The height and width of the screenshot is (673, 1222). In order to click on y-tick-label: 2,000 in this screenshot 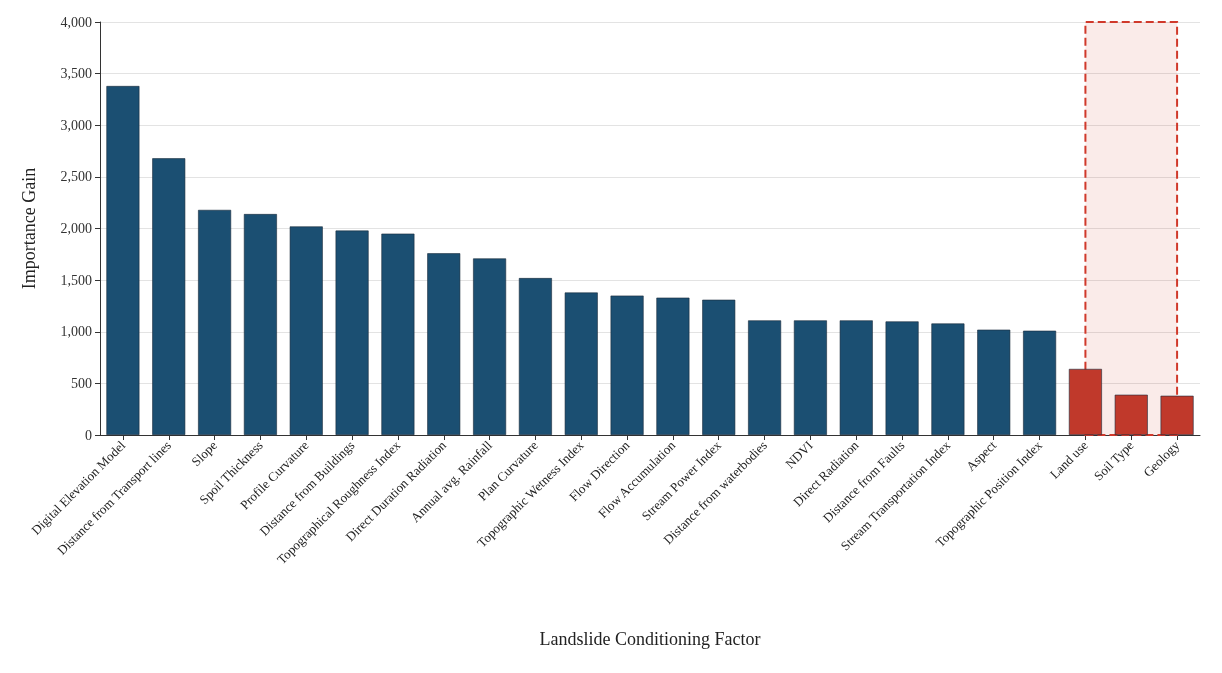, I will do `click(76, 228)`.